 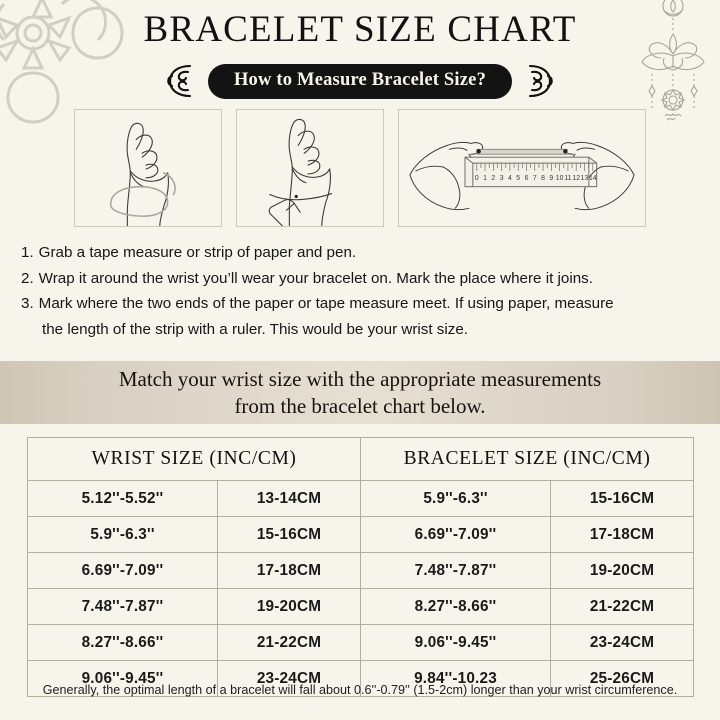 I want to click on svg-text: 5, so click(x=518, y=178).